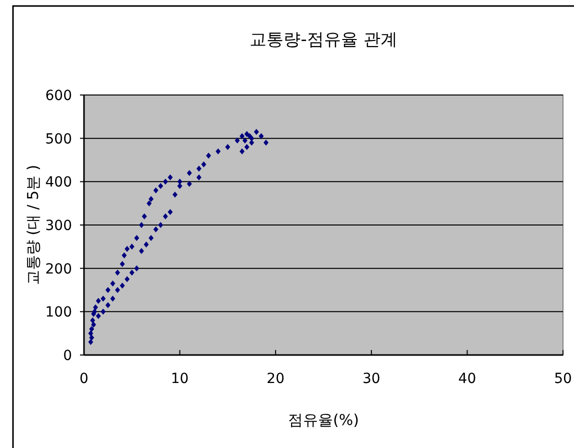  I want to click on y-tick-label: 600, so click(58, 96).